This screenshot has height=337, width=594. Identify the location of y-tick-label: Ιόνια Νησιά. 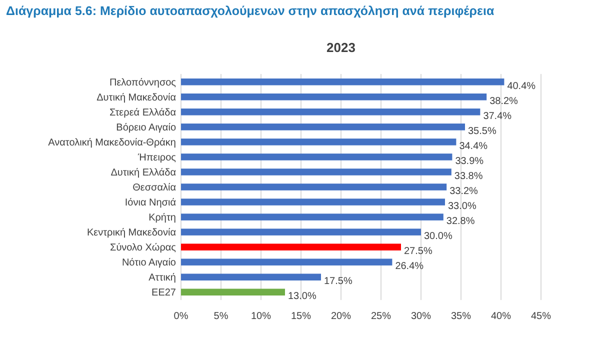
(150, 203).